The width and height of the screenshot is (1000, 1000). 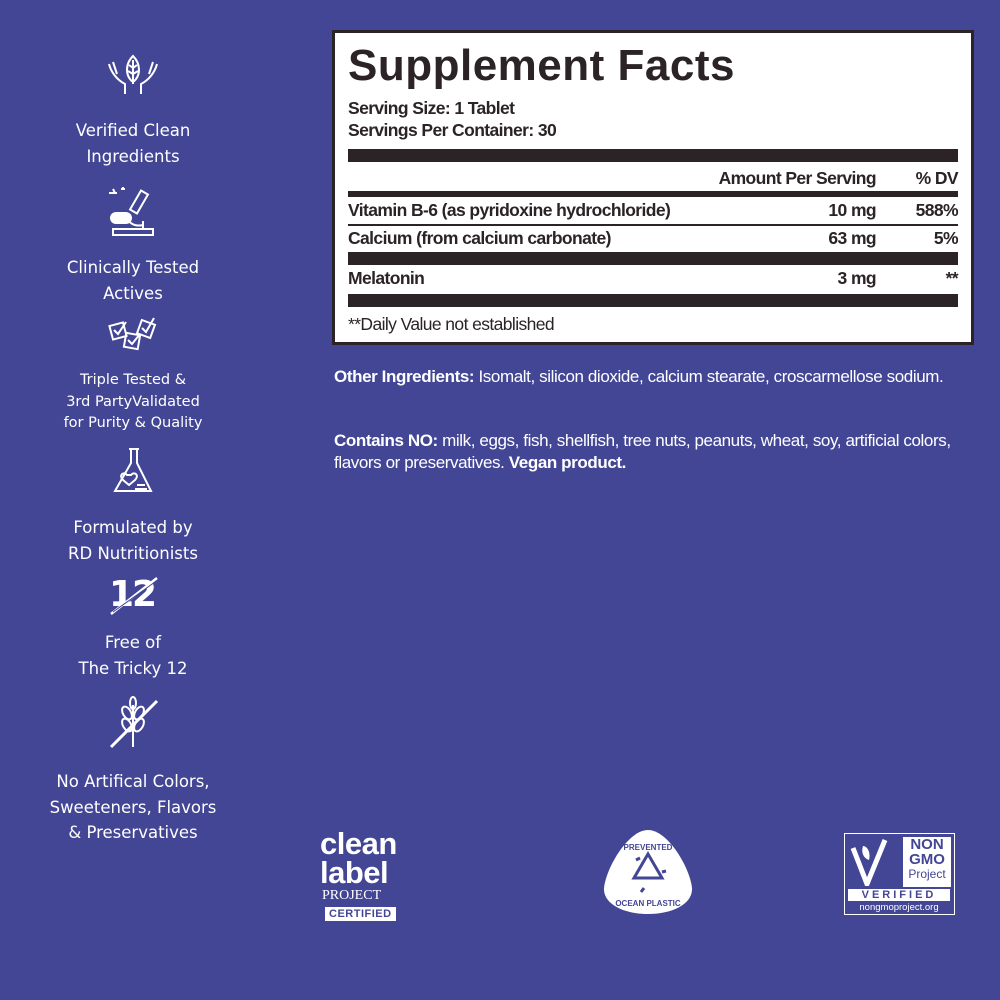 I want to click on feature-text: Clinically Tested Actives, so click(x=133, y=280).